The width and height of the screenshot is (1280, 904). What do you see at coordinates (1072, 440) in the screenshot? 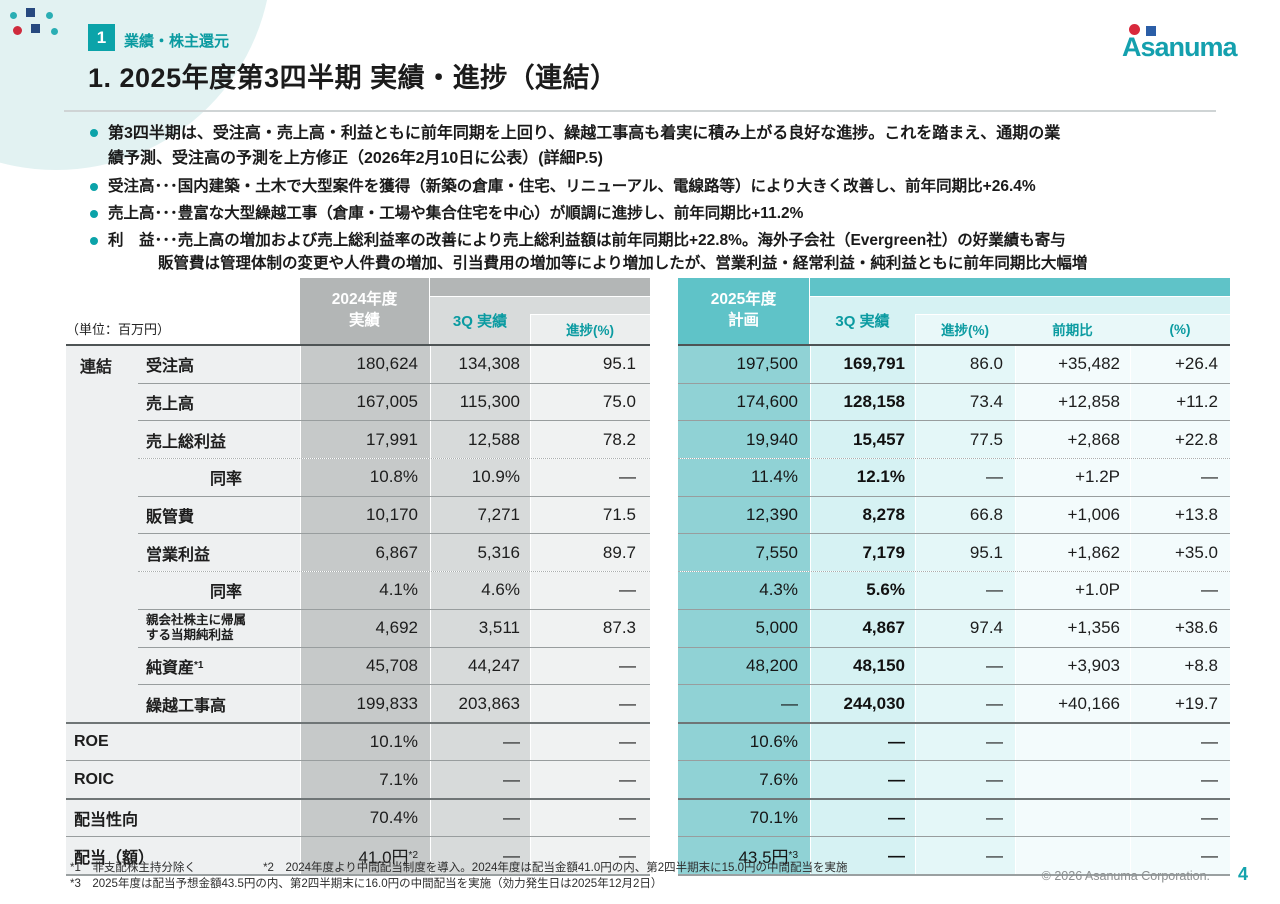
I see `table-cell: +2,868` at bounding box center [1072, 440].